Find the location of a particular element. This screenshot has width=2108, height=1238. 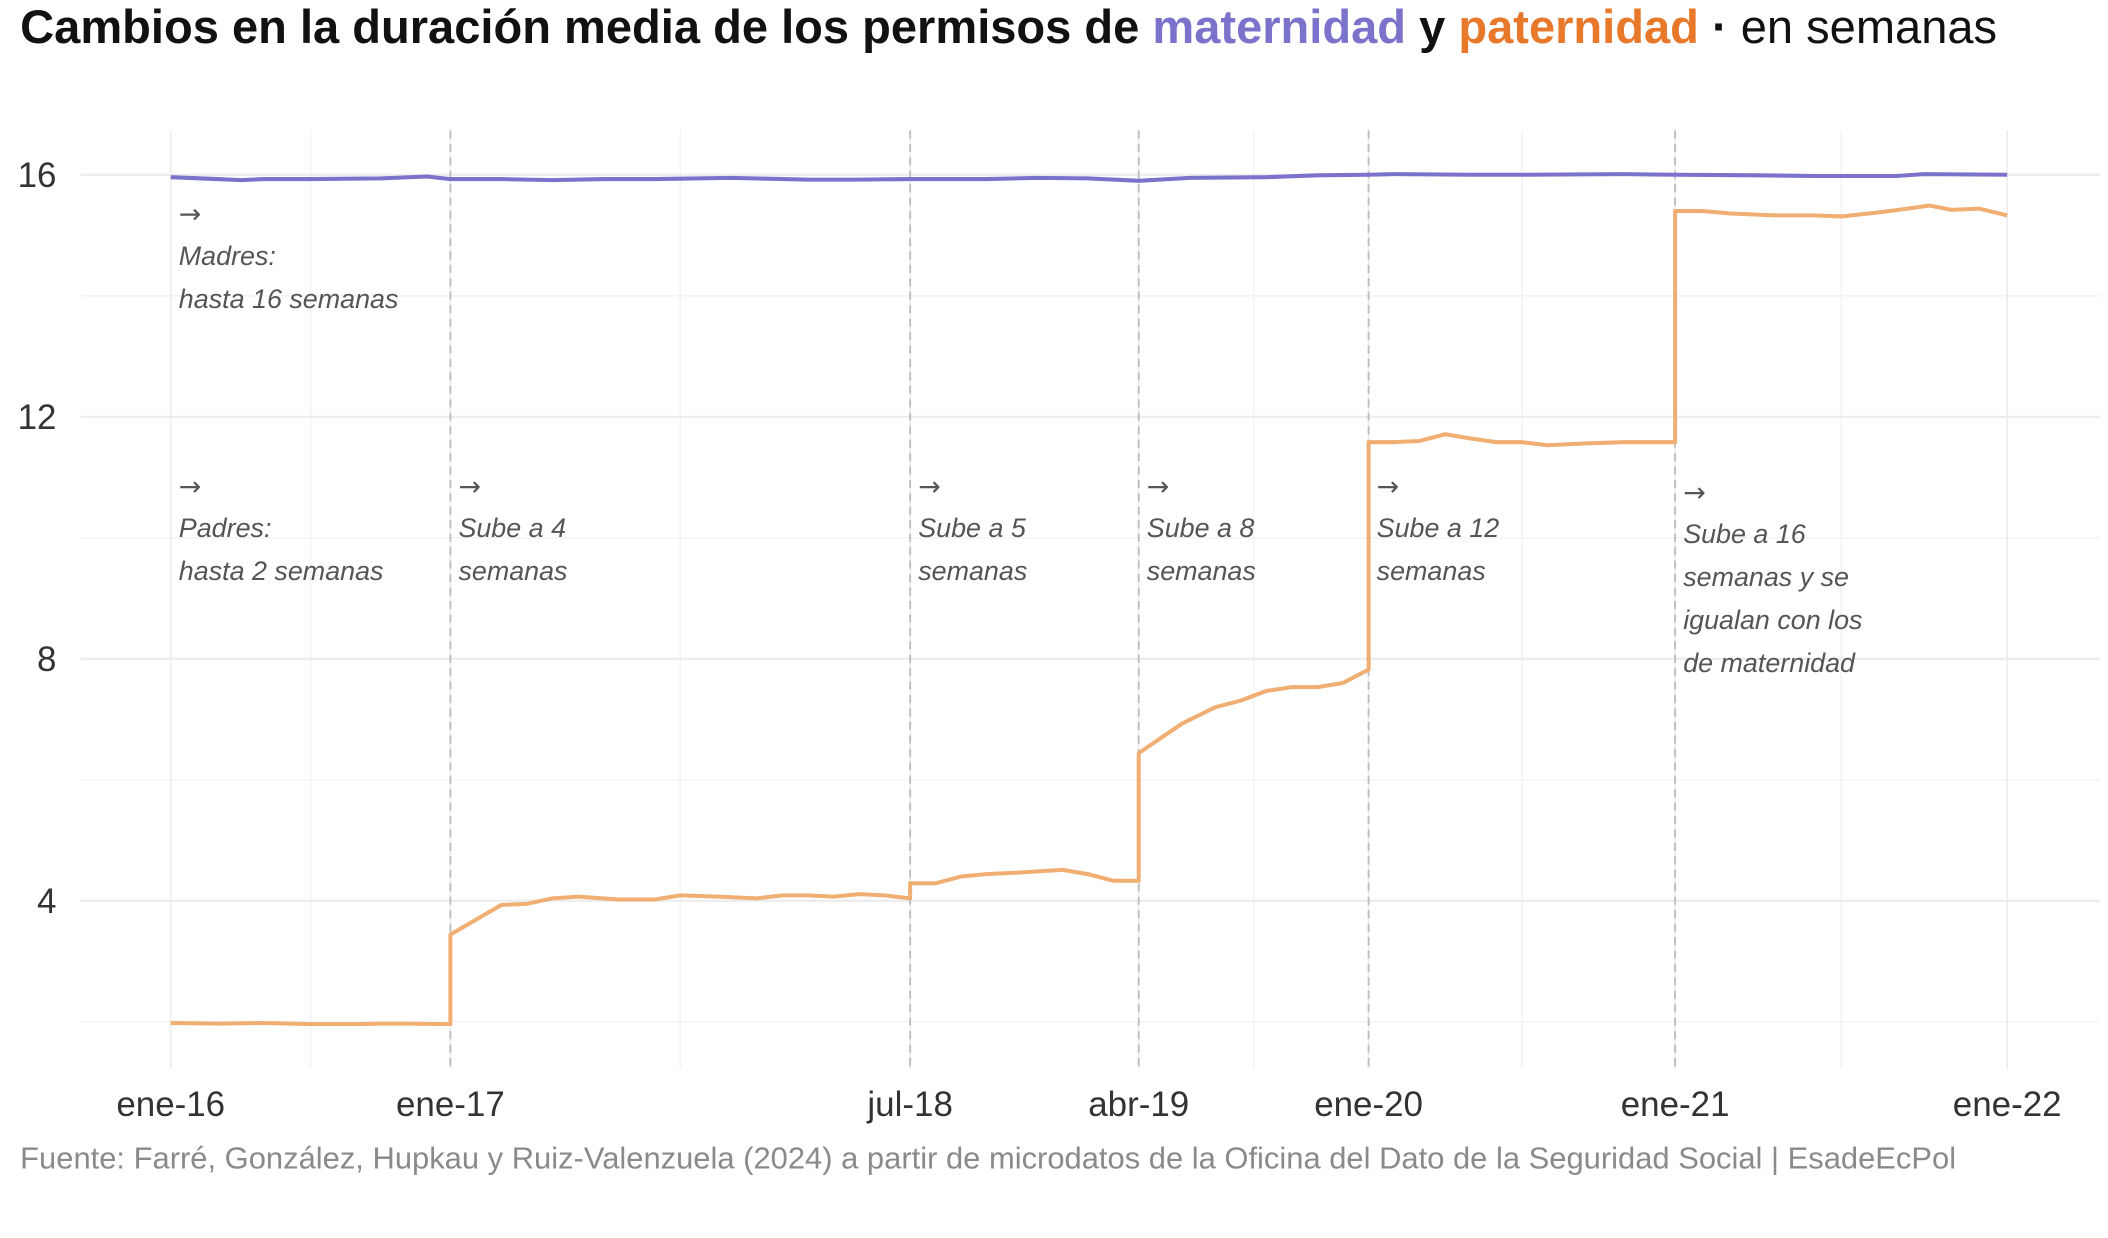

y-tick-label: 12 is located at coordinates (37, 417).